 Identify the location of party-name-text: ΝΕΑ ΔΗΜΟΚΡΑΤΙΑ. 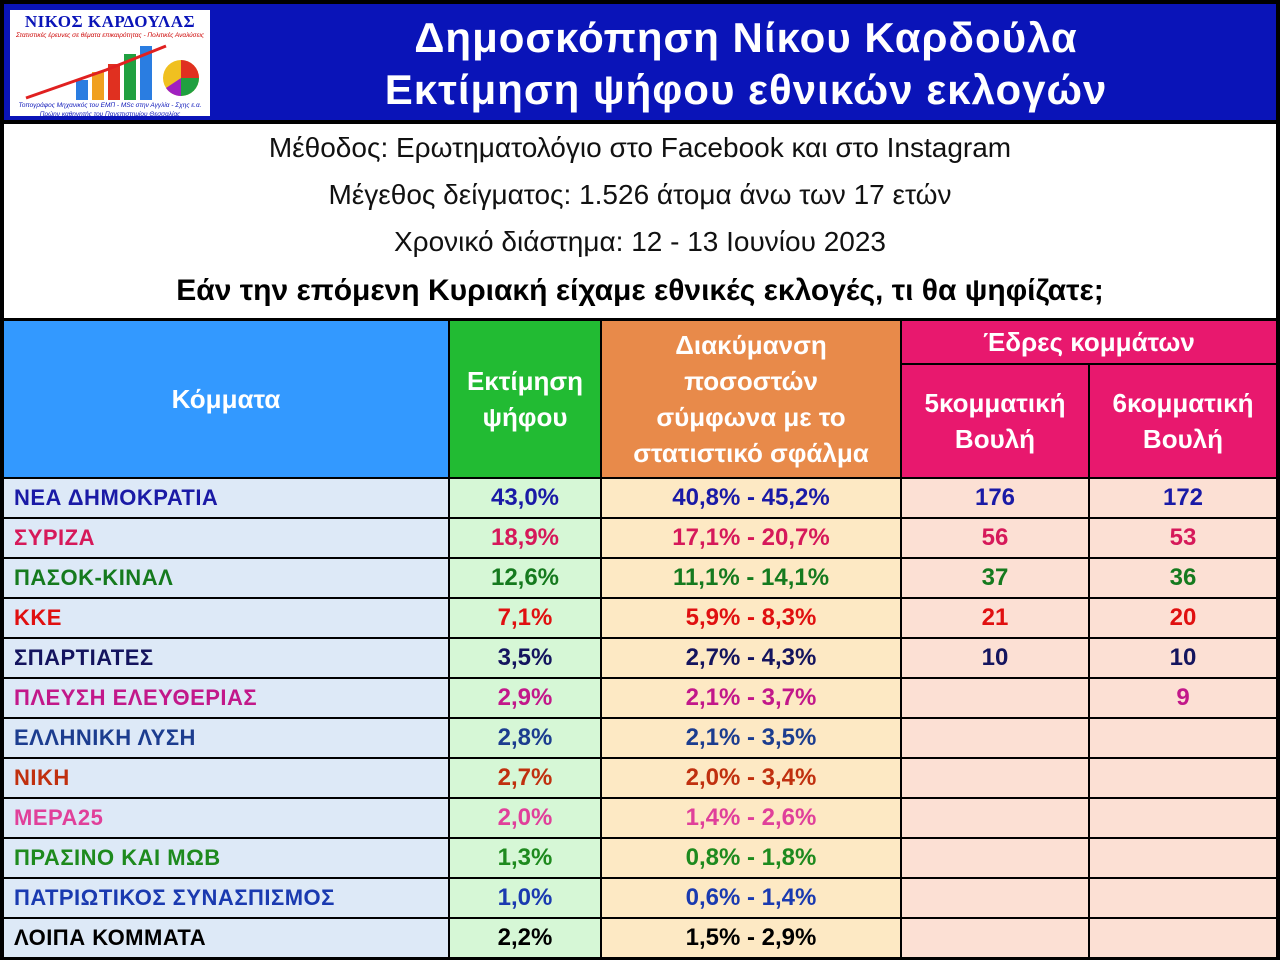
(116, 497).